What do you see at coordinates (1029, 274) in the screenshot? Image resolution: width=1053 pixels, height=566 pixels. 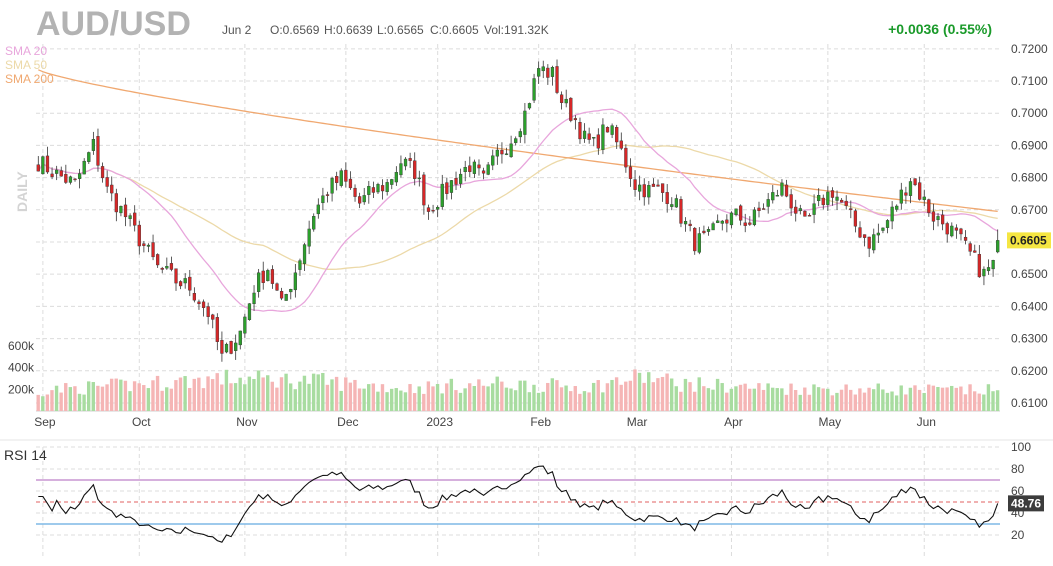 I see `price-tick-label: 0.6500` at bounding box center [1029, 274].